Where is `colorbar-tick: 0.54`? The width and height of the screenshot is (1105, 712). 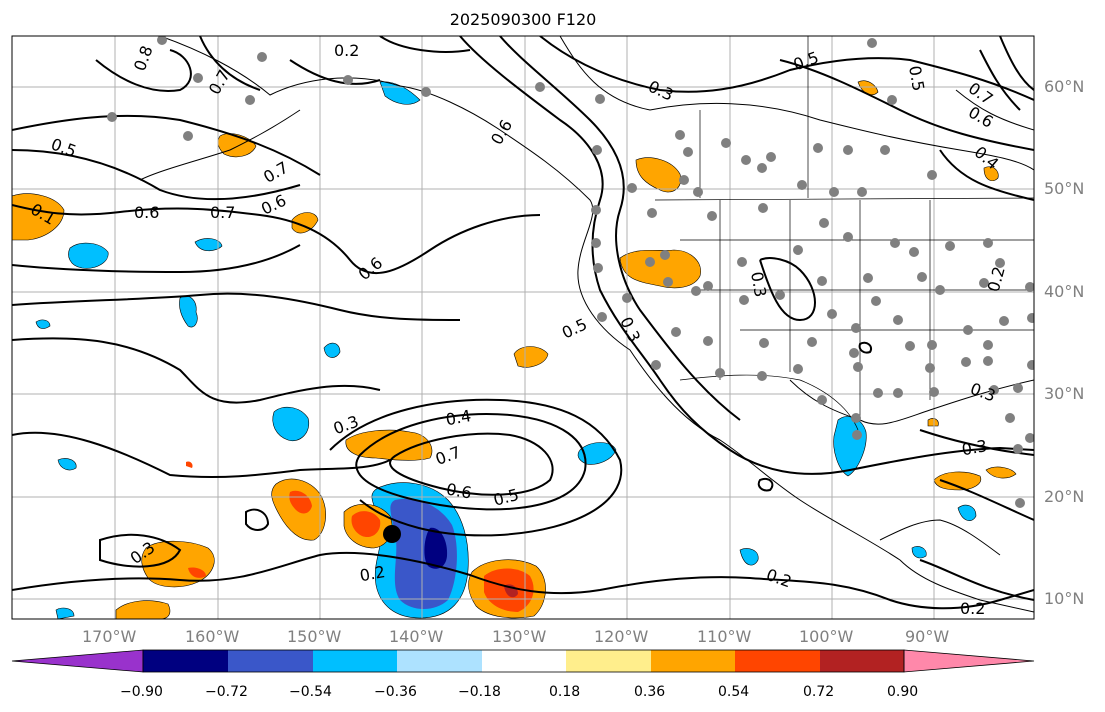
colorbar-tick: 0.54 is located at coordinates (734, 692).